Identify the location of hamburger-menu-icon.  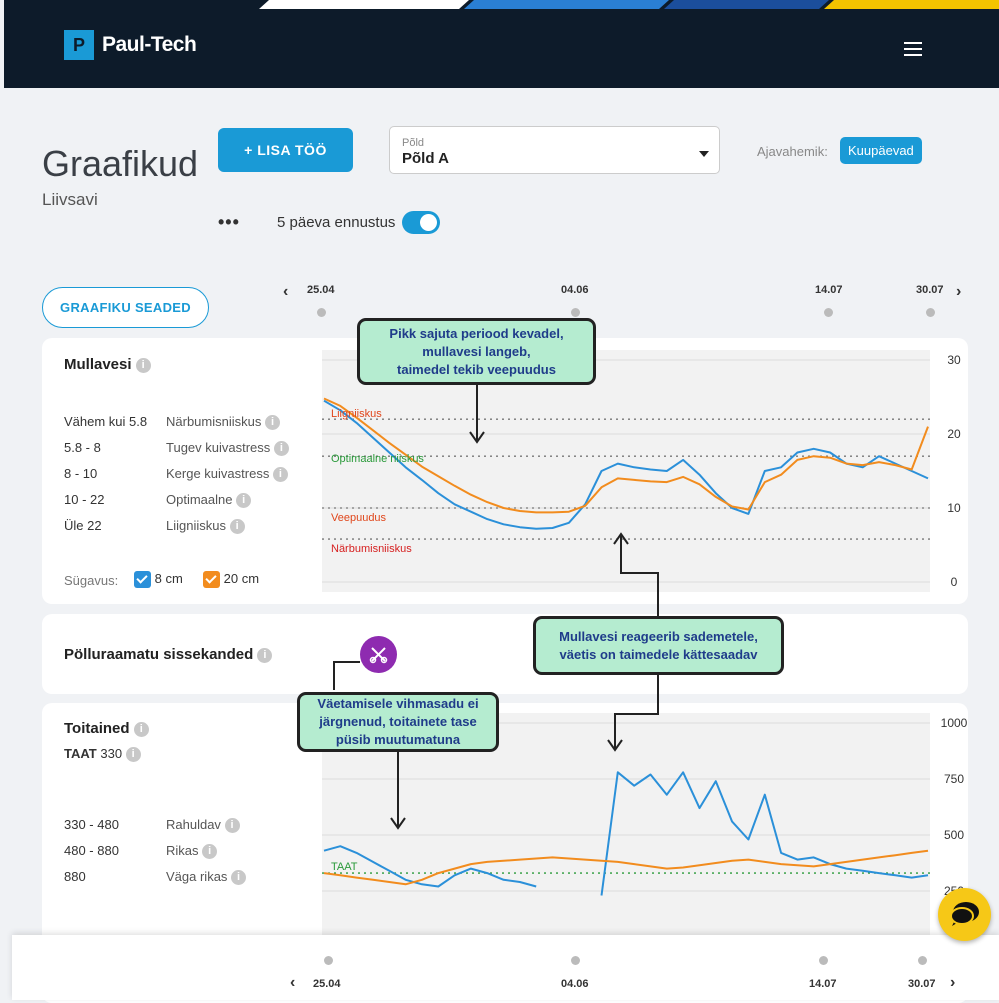
(918, 51).